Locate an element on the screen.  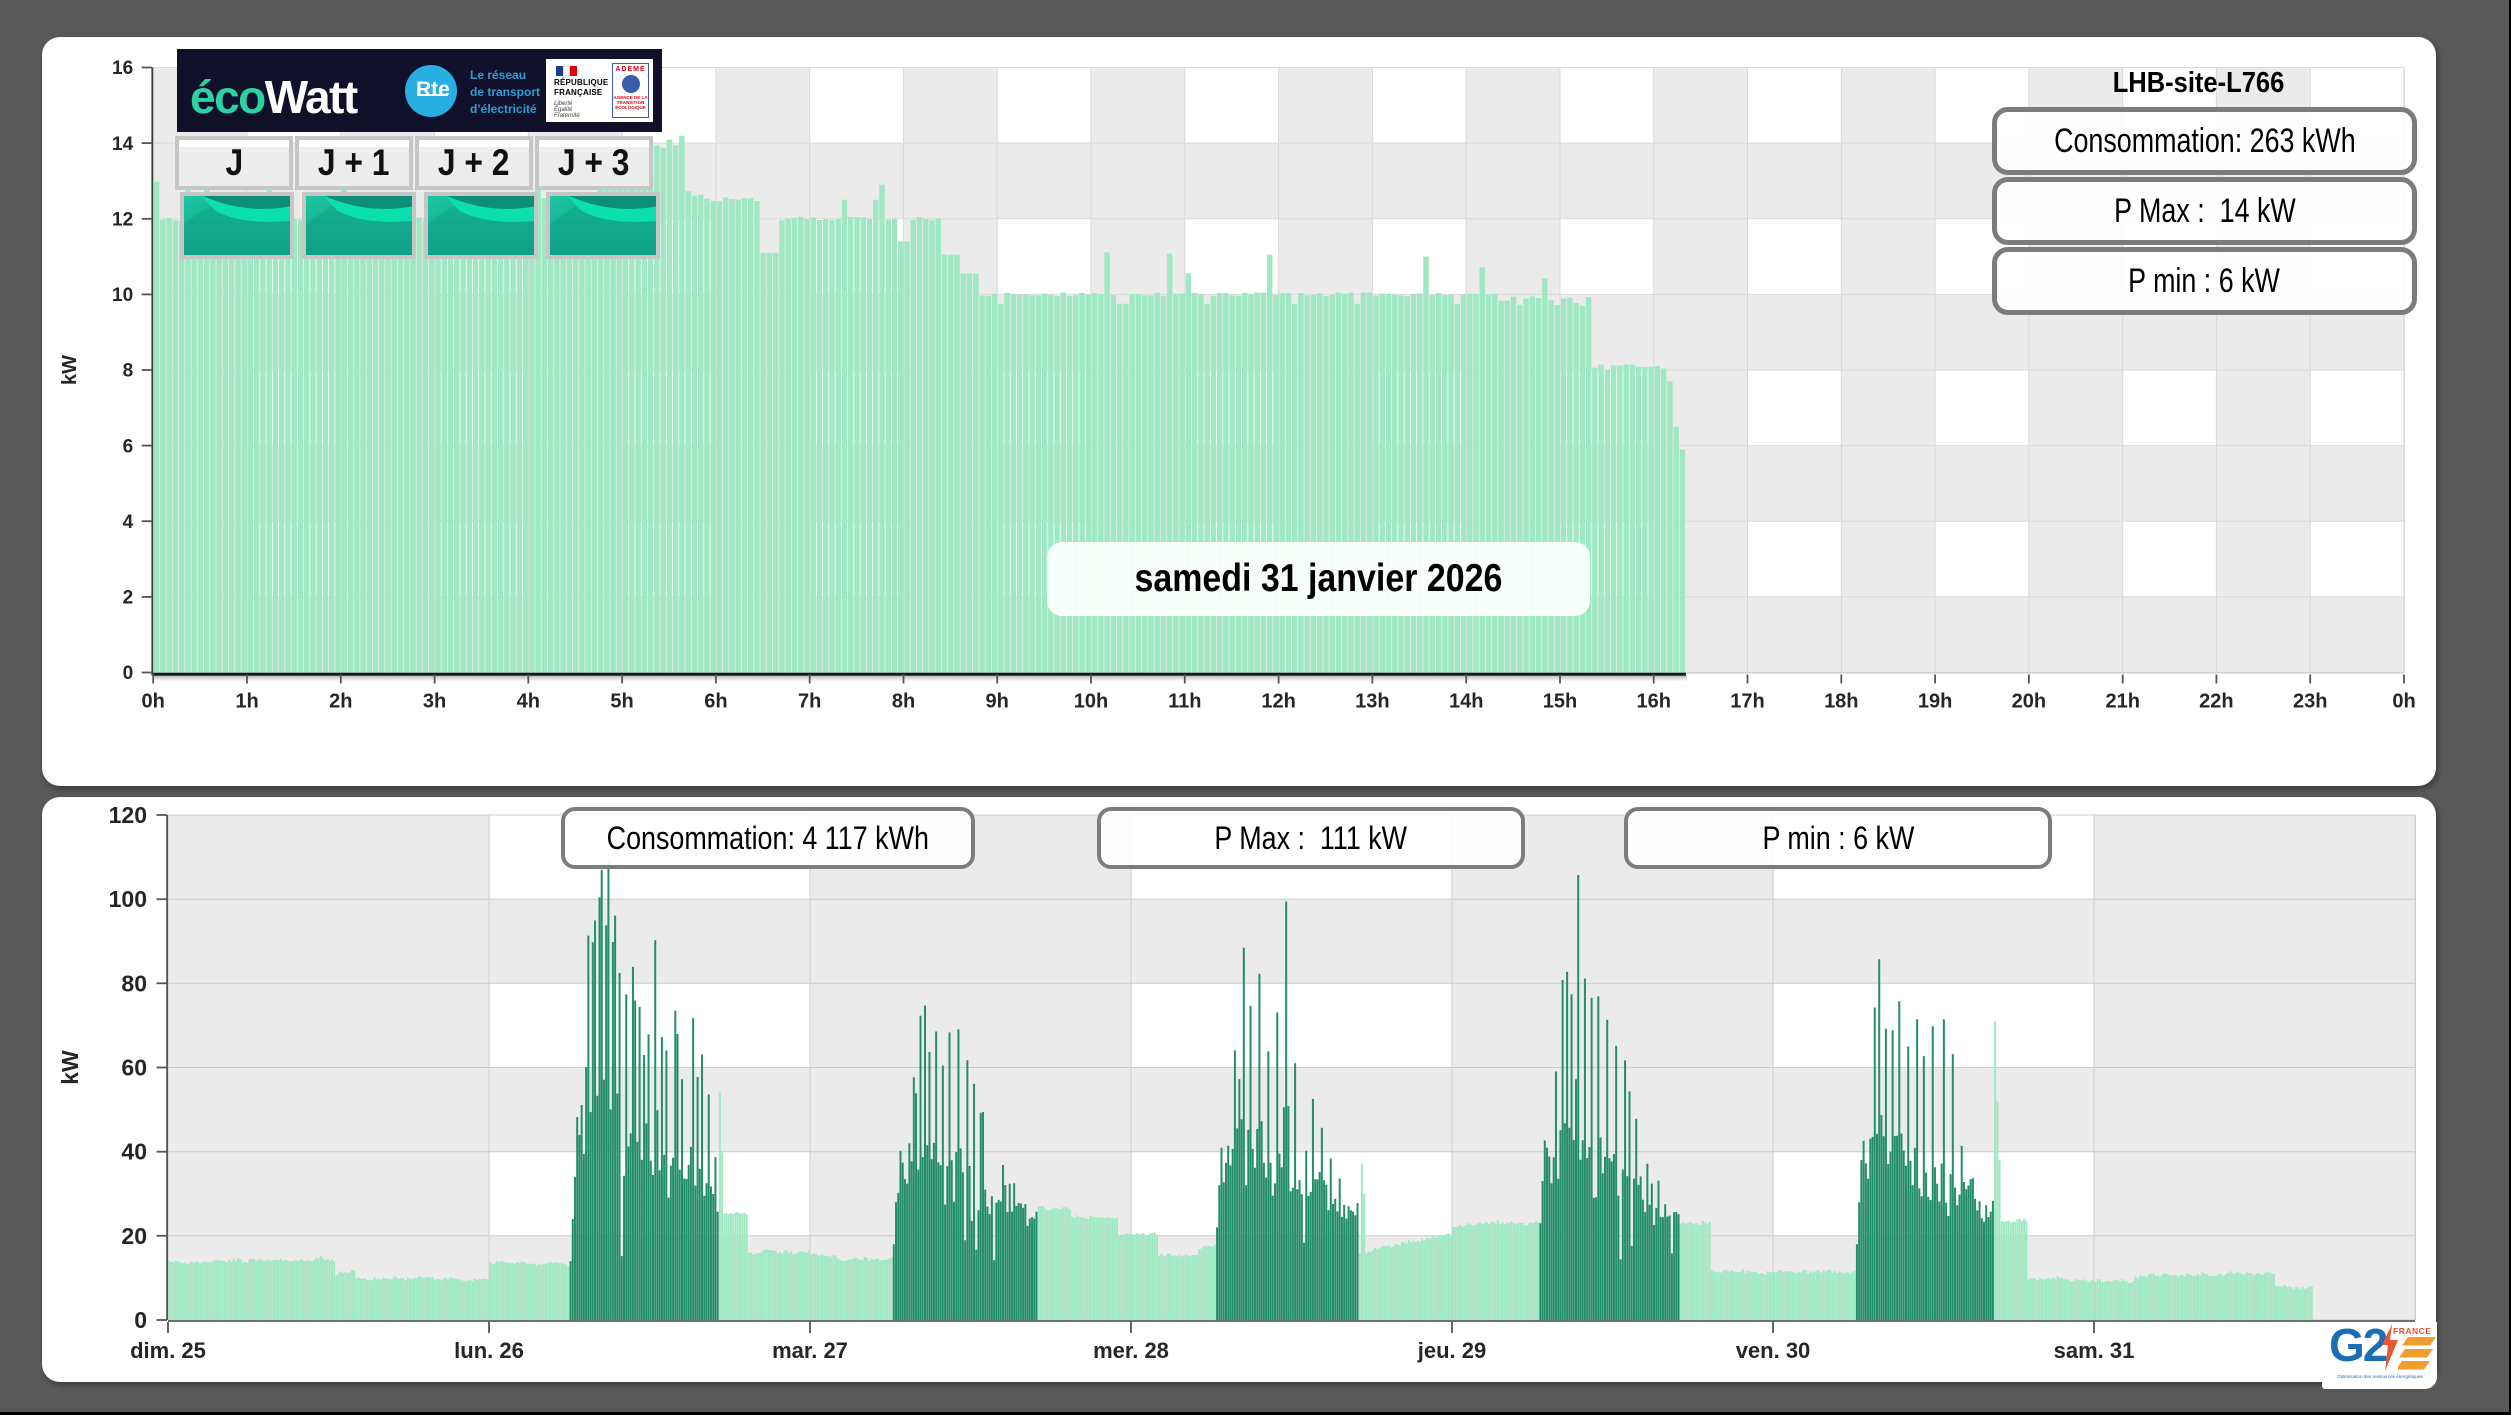
svg-text: 19h is located at coordinates (1935, 702).